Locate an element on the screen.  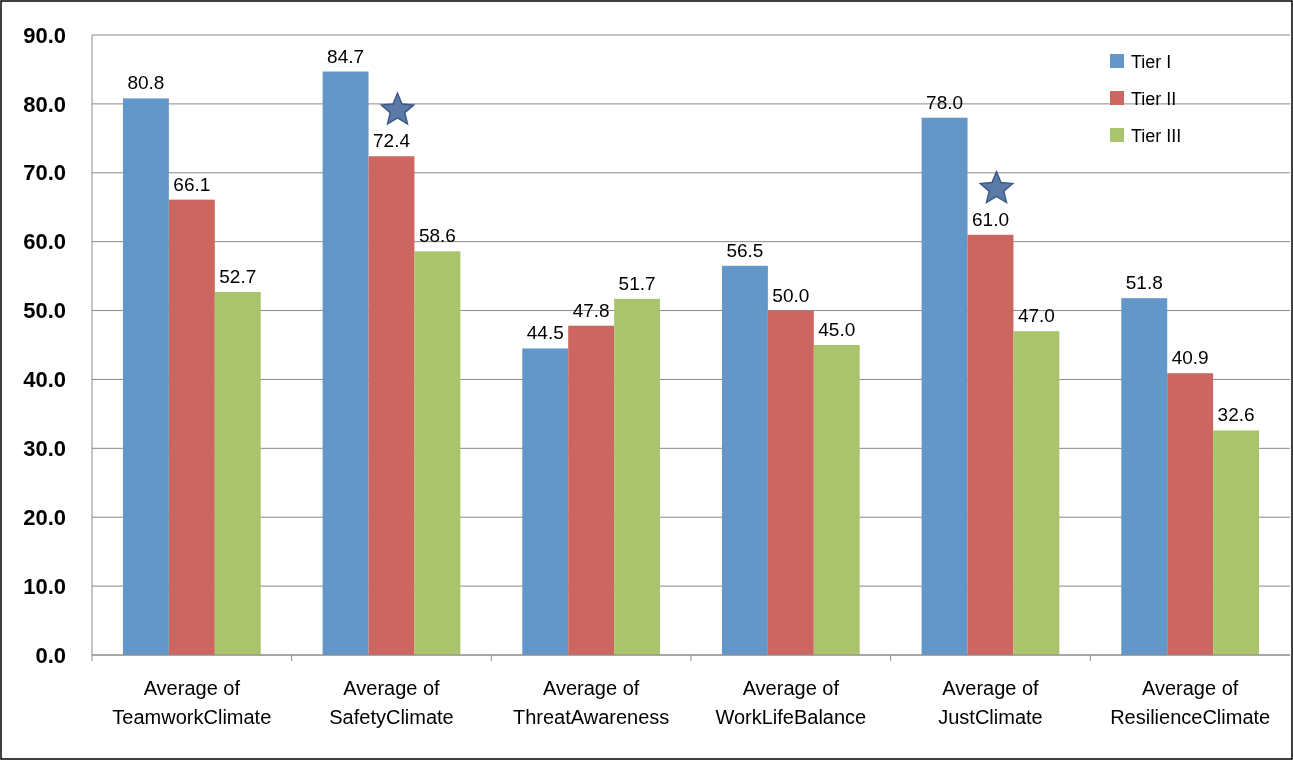
y-tick-label: 50.0 is located at coordinates (44, 311).